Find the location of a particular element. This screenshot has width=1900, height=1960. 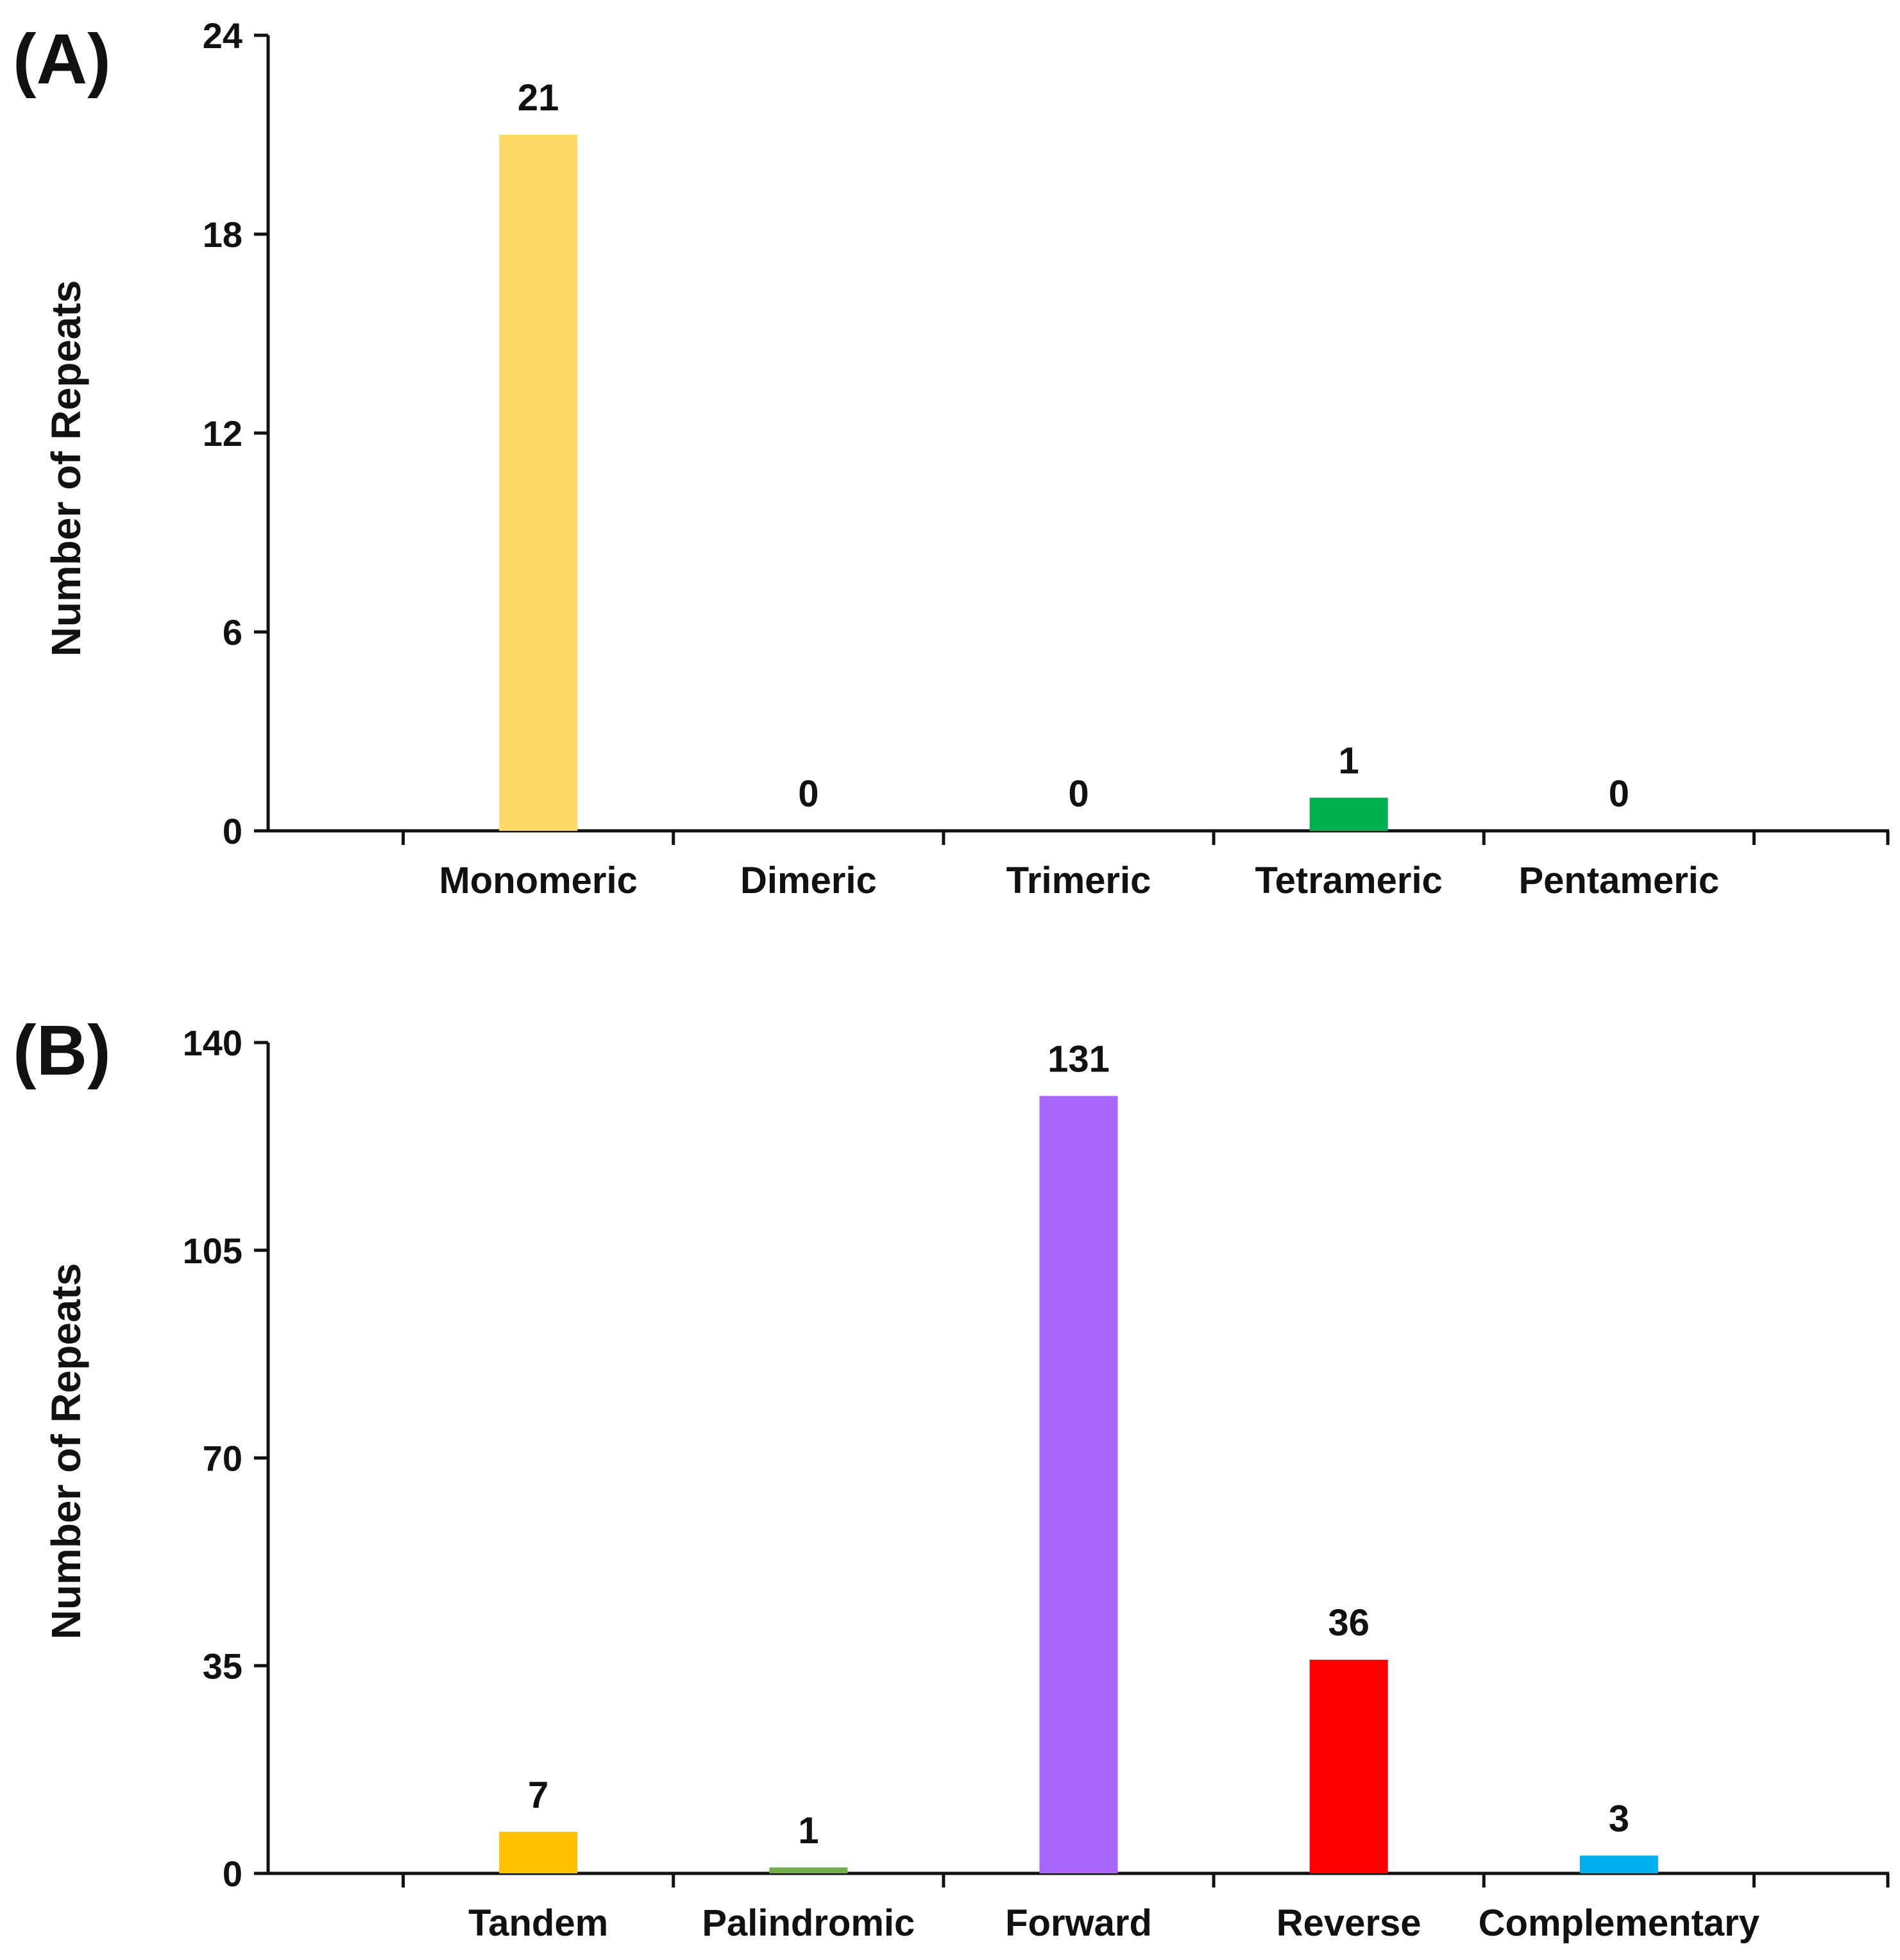

value-label-pentameric: 0 is located at coordinates (1619, 794).